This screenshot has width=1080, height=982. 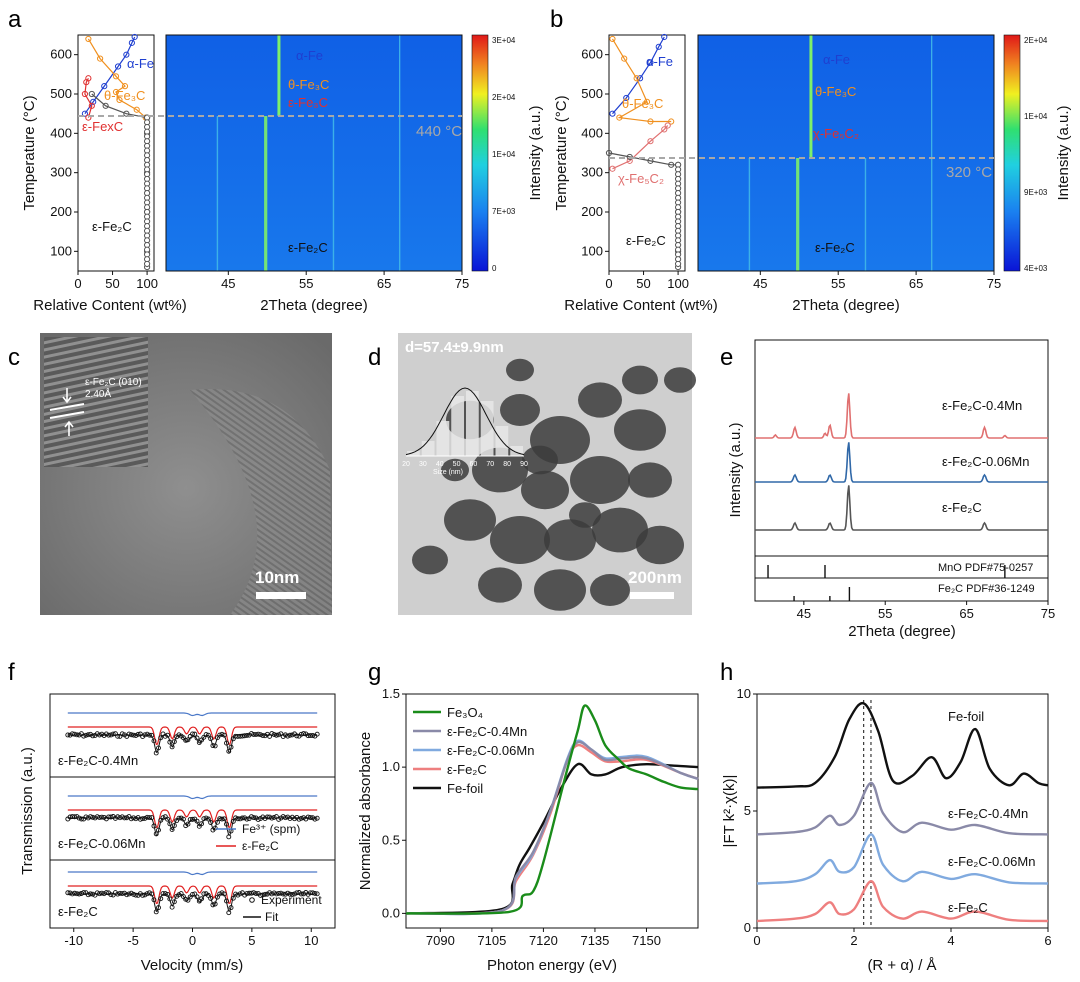 What do you see at coordinates (277, 577) in the screenshot?
I see `c-scalebar-label: 10nm` at bounding box center [277, 577].